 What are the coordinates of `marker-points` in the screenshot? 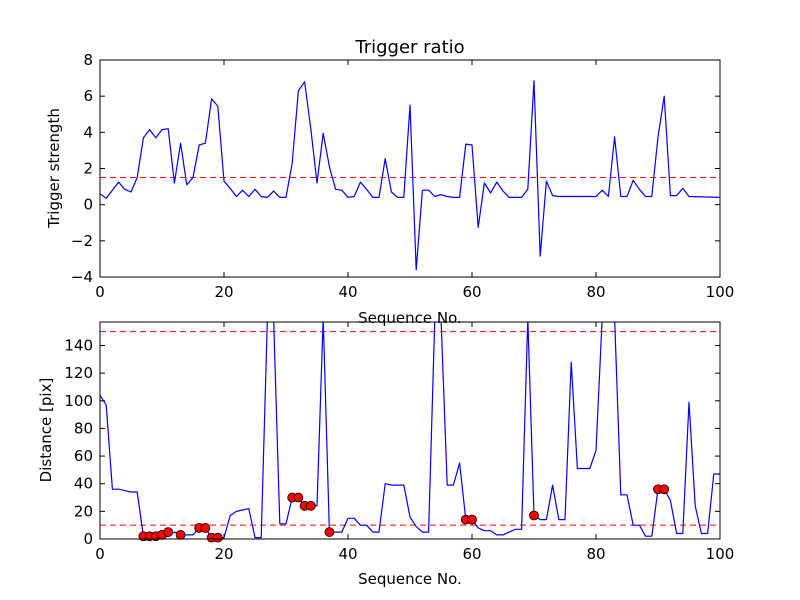 It's located at (404, 513).